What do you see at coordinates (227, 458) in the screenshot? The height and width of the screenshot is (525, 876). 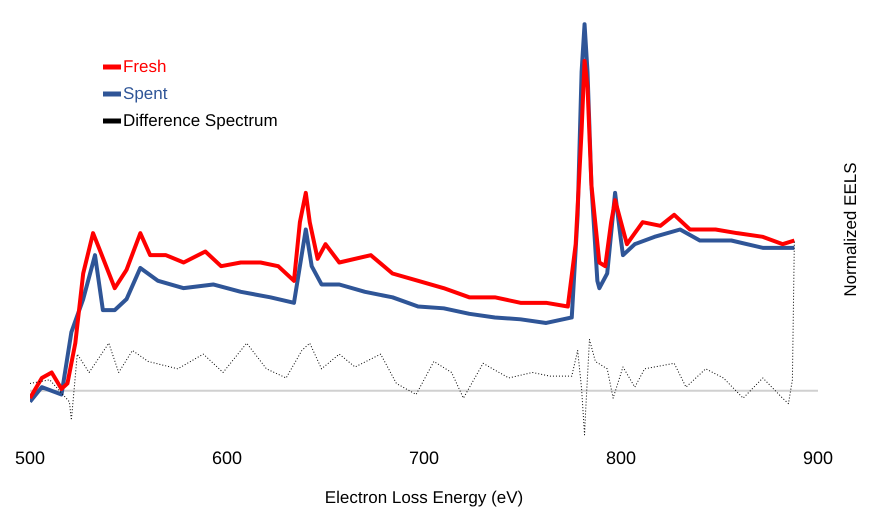 I see `x-tick-label: 600` at bounding box center [227, 458].